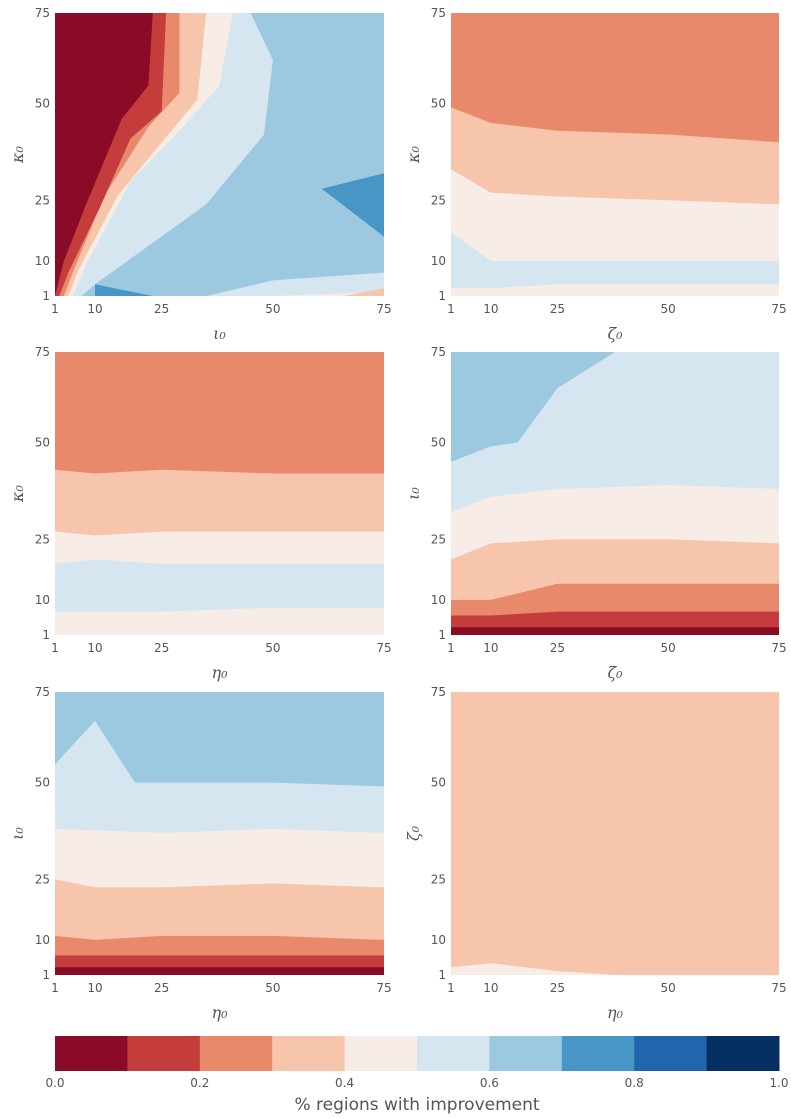  What do you see at coordinates (416, 1105) in the screenshot?
I see `colorbar-label: % regions with improvement` at bounding box center [416, 1105].